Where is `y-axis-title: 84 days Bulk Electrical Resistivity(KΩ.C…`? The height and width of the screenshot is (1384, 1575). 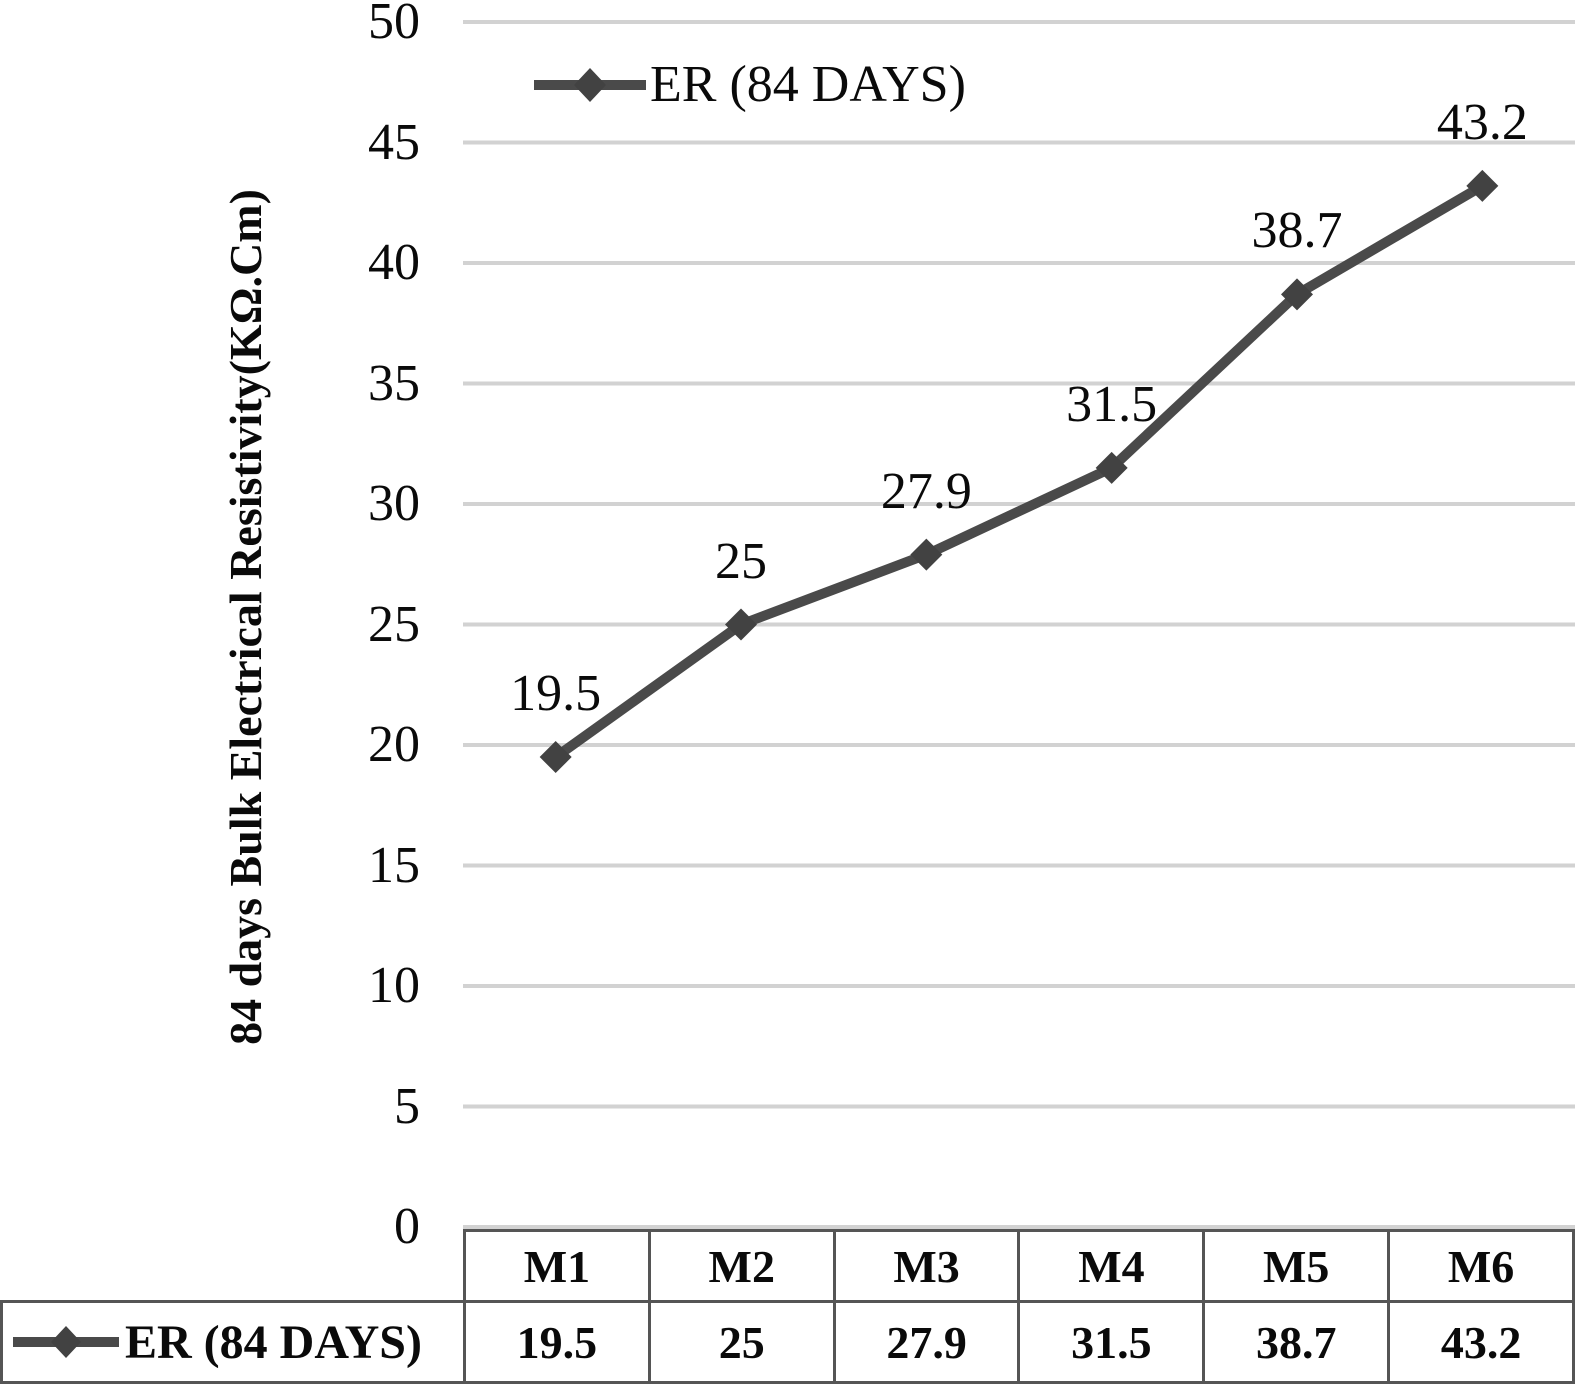
y-axis-title: 84 days Bulk Electrical Resistivity(KΩ.C… is located at coordinates (245, 617).